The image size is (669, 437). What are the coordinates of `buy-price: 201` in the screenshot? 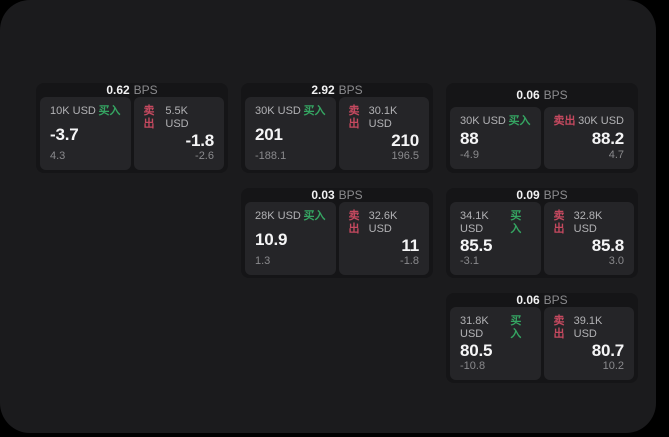 It's located at (269, 134).